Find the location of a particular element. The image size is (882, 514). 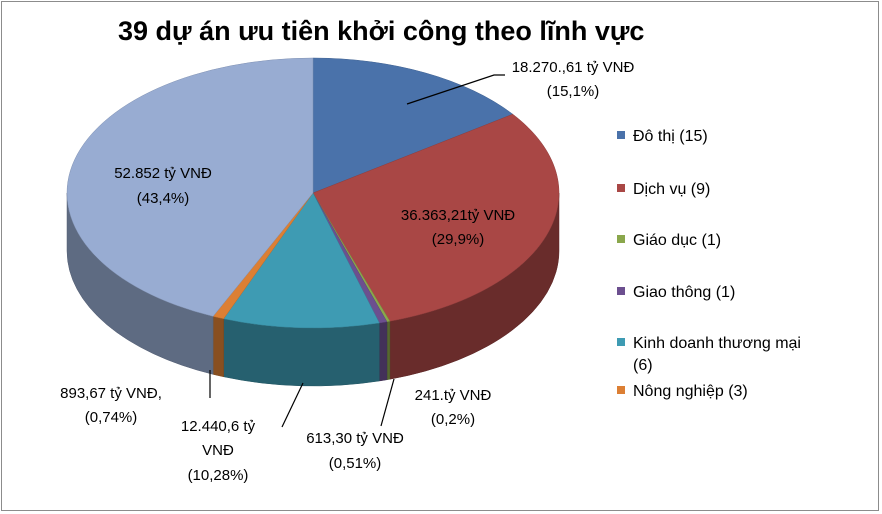

legend-swatch-do-thi is located at coordinates (621, 135).